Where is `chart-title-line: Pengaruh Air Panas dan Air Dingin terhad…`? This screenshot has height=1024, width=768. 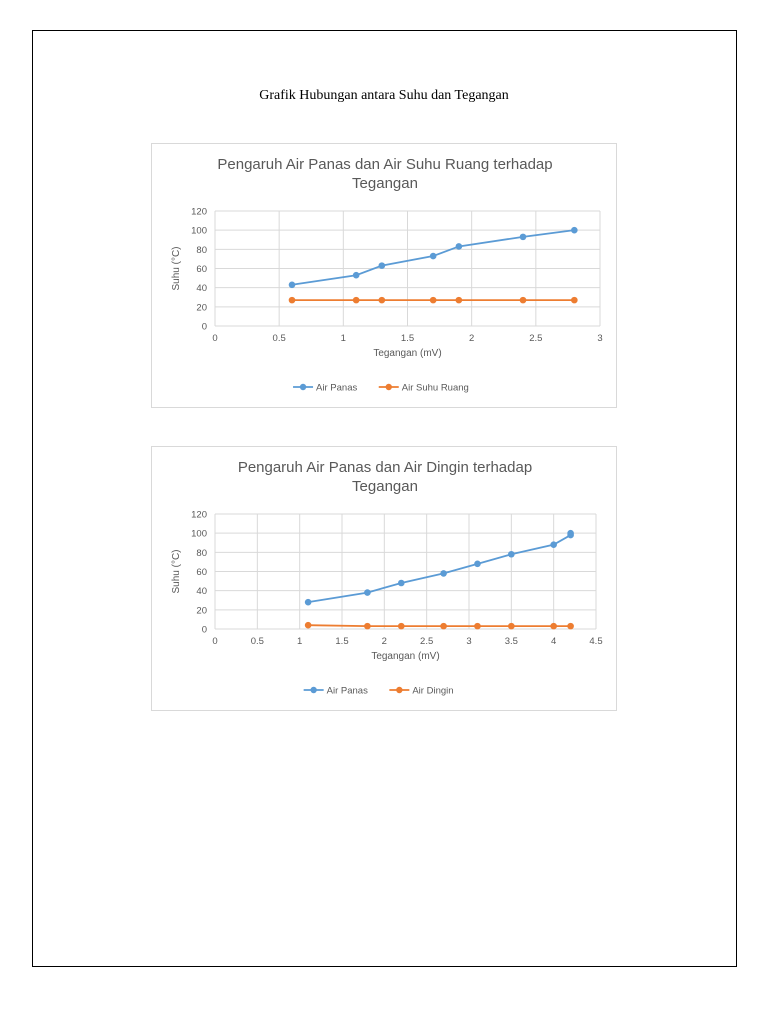
chart-title-line: Pengaruh Air Panas dan Air Dingin terhad… is located at coordinates (385, 467).